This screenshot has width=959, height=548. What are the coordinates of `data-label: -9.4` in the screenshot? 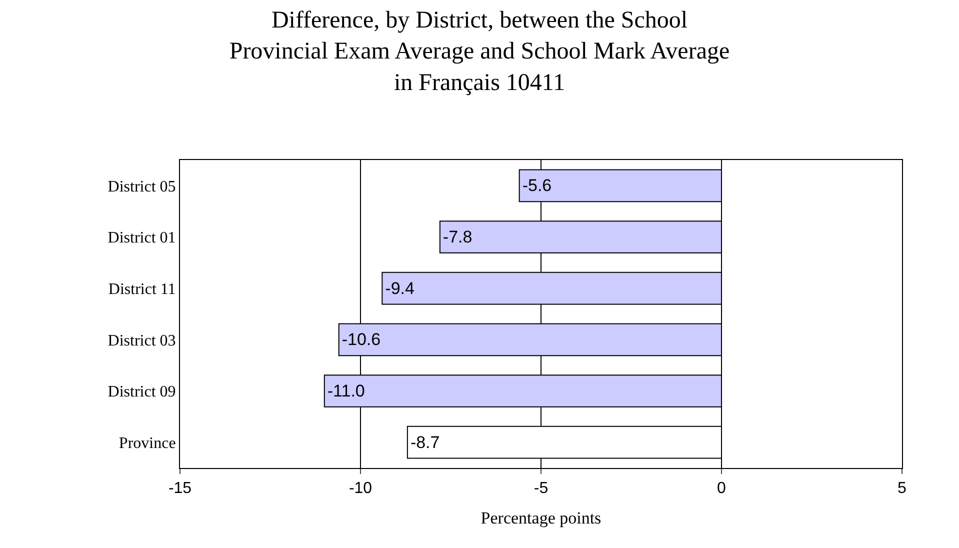 It's located at (399, 288).